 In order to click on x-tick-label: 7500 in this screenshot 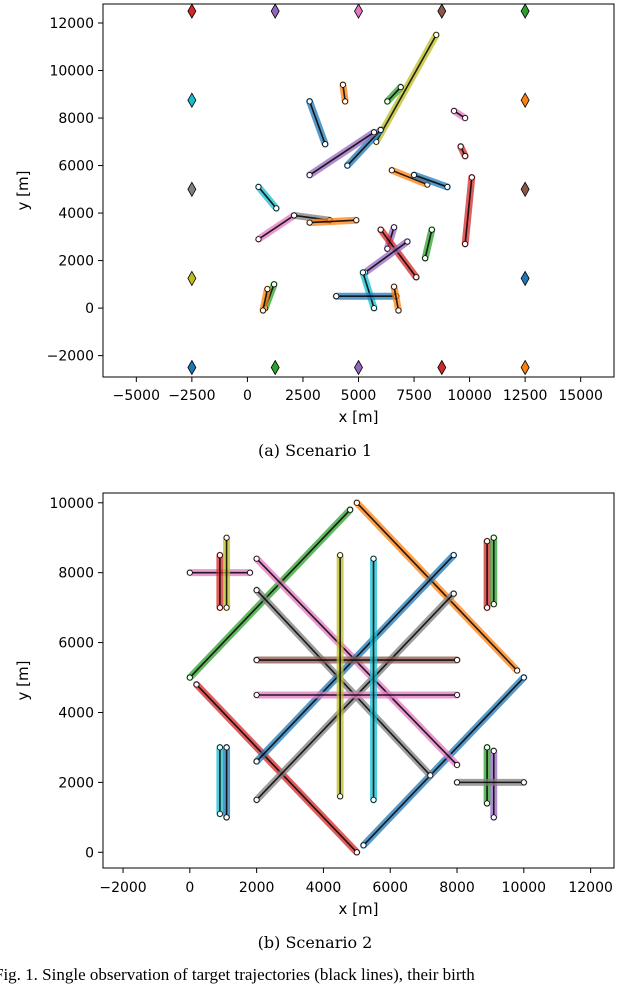, I will do `click(414, 396)`.